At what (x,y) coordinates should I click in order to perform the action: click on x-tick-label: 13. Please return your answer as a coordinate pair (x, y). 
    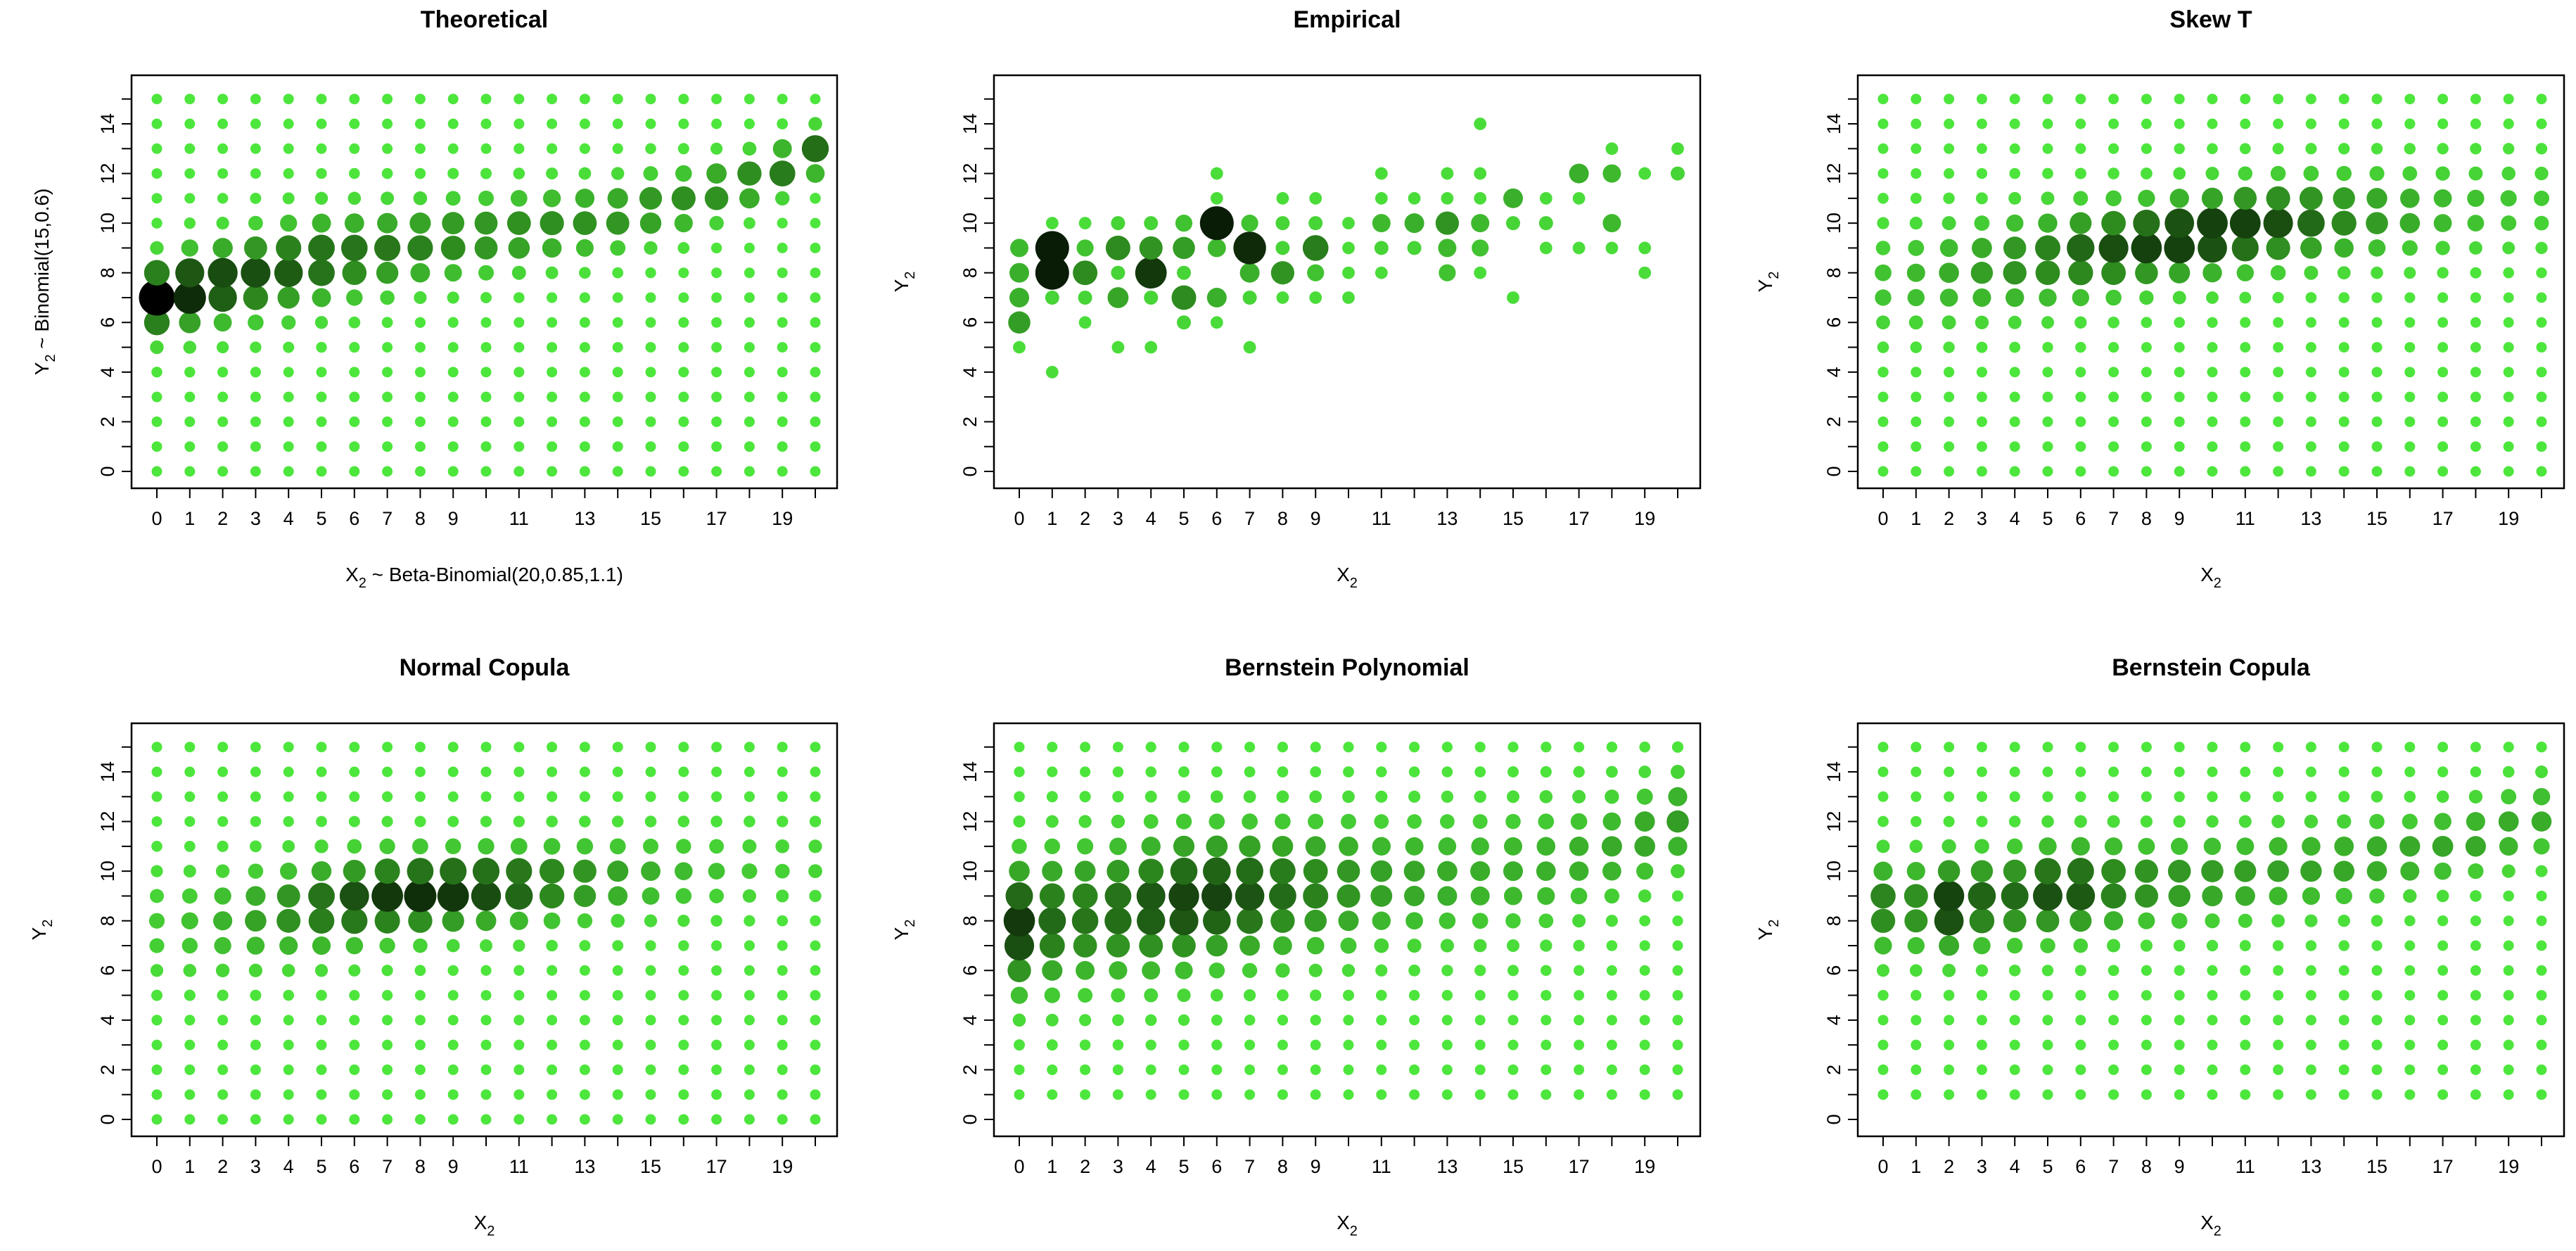
    Looking at the image, I should click on (1447, 1166).